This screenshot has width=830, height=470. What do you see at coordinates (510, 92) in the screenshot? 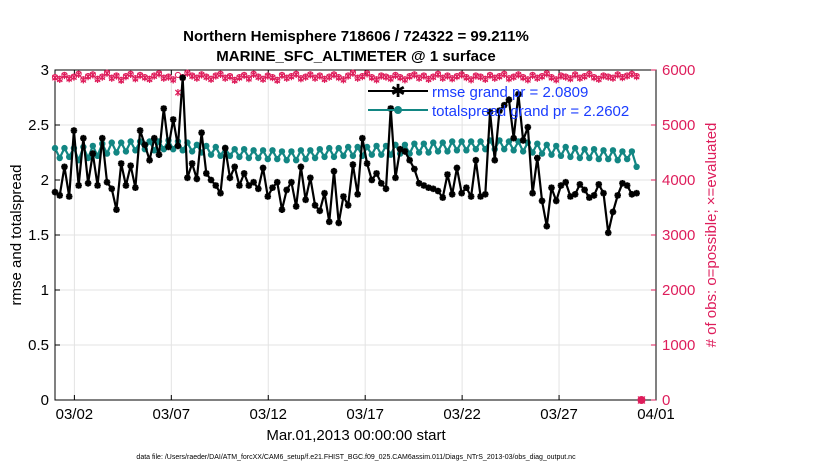
I see `legend-rmse-label: rmse grand pr = 2.0809` at bounding box center [510, 92].